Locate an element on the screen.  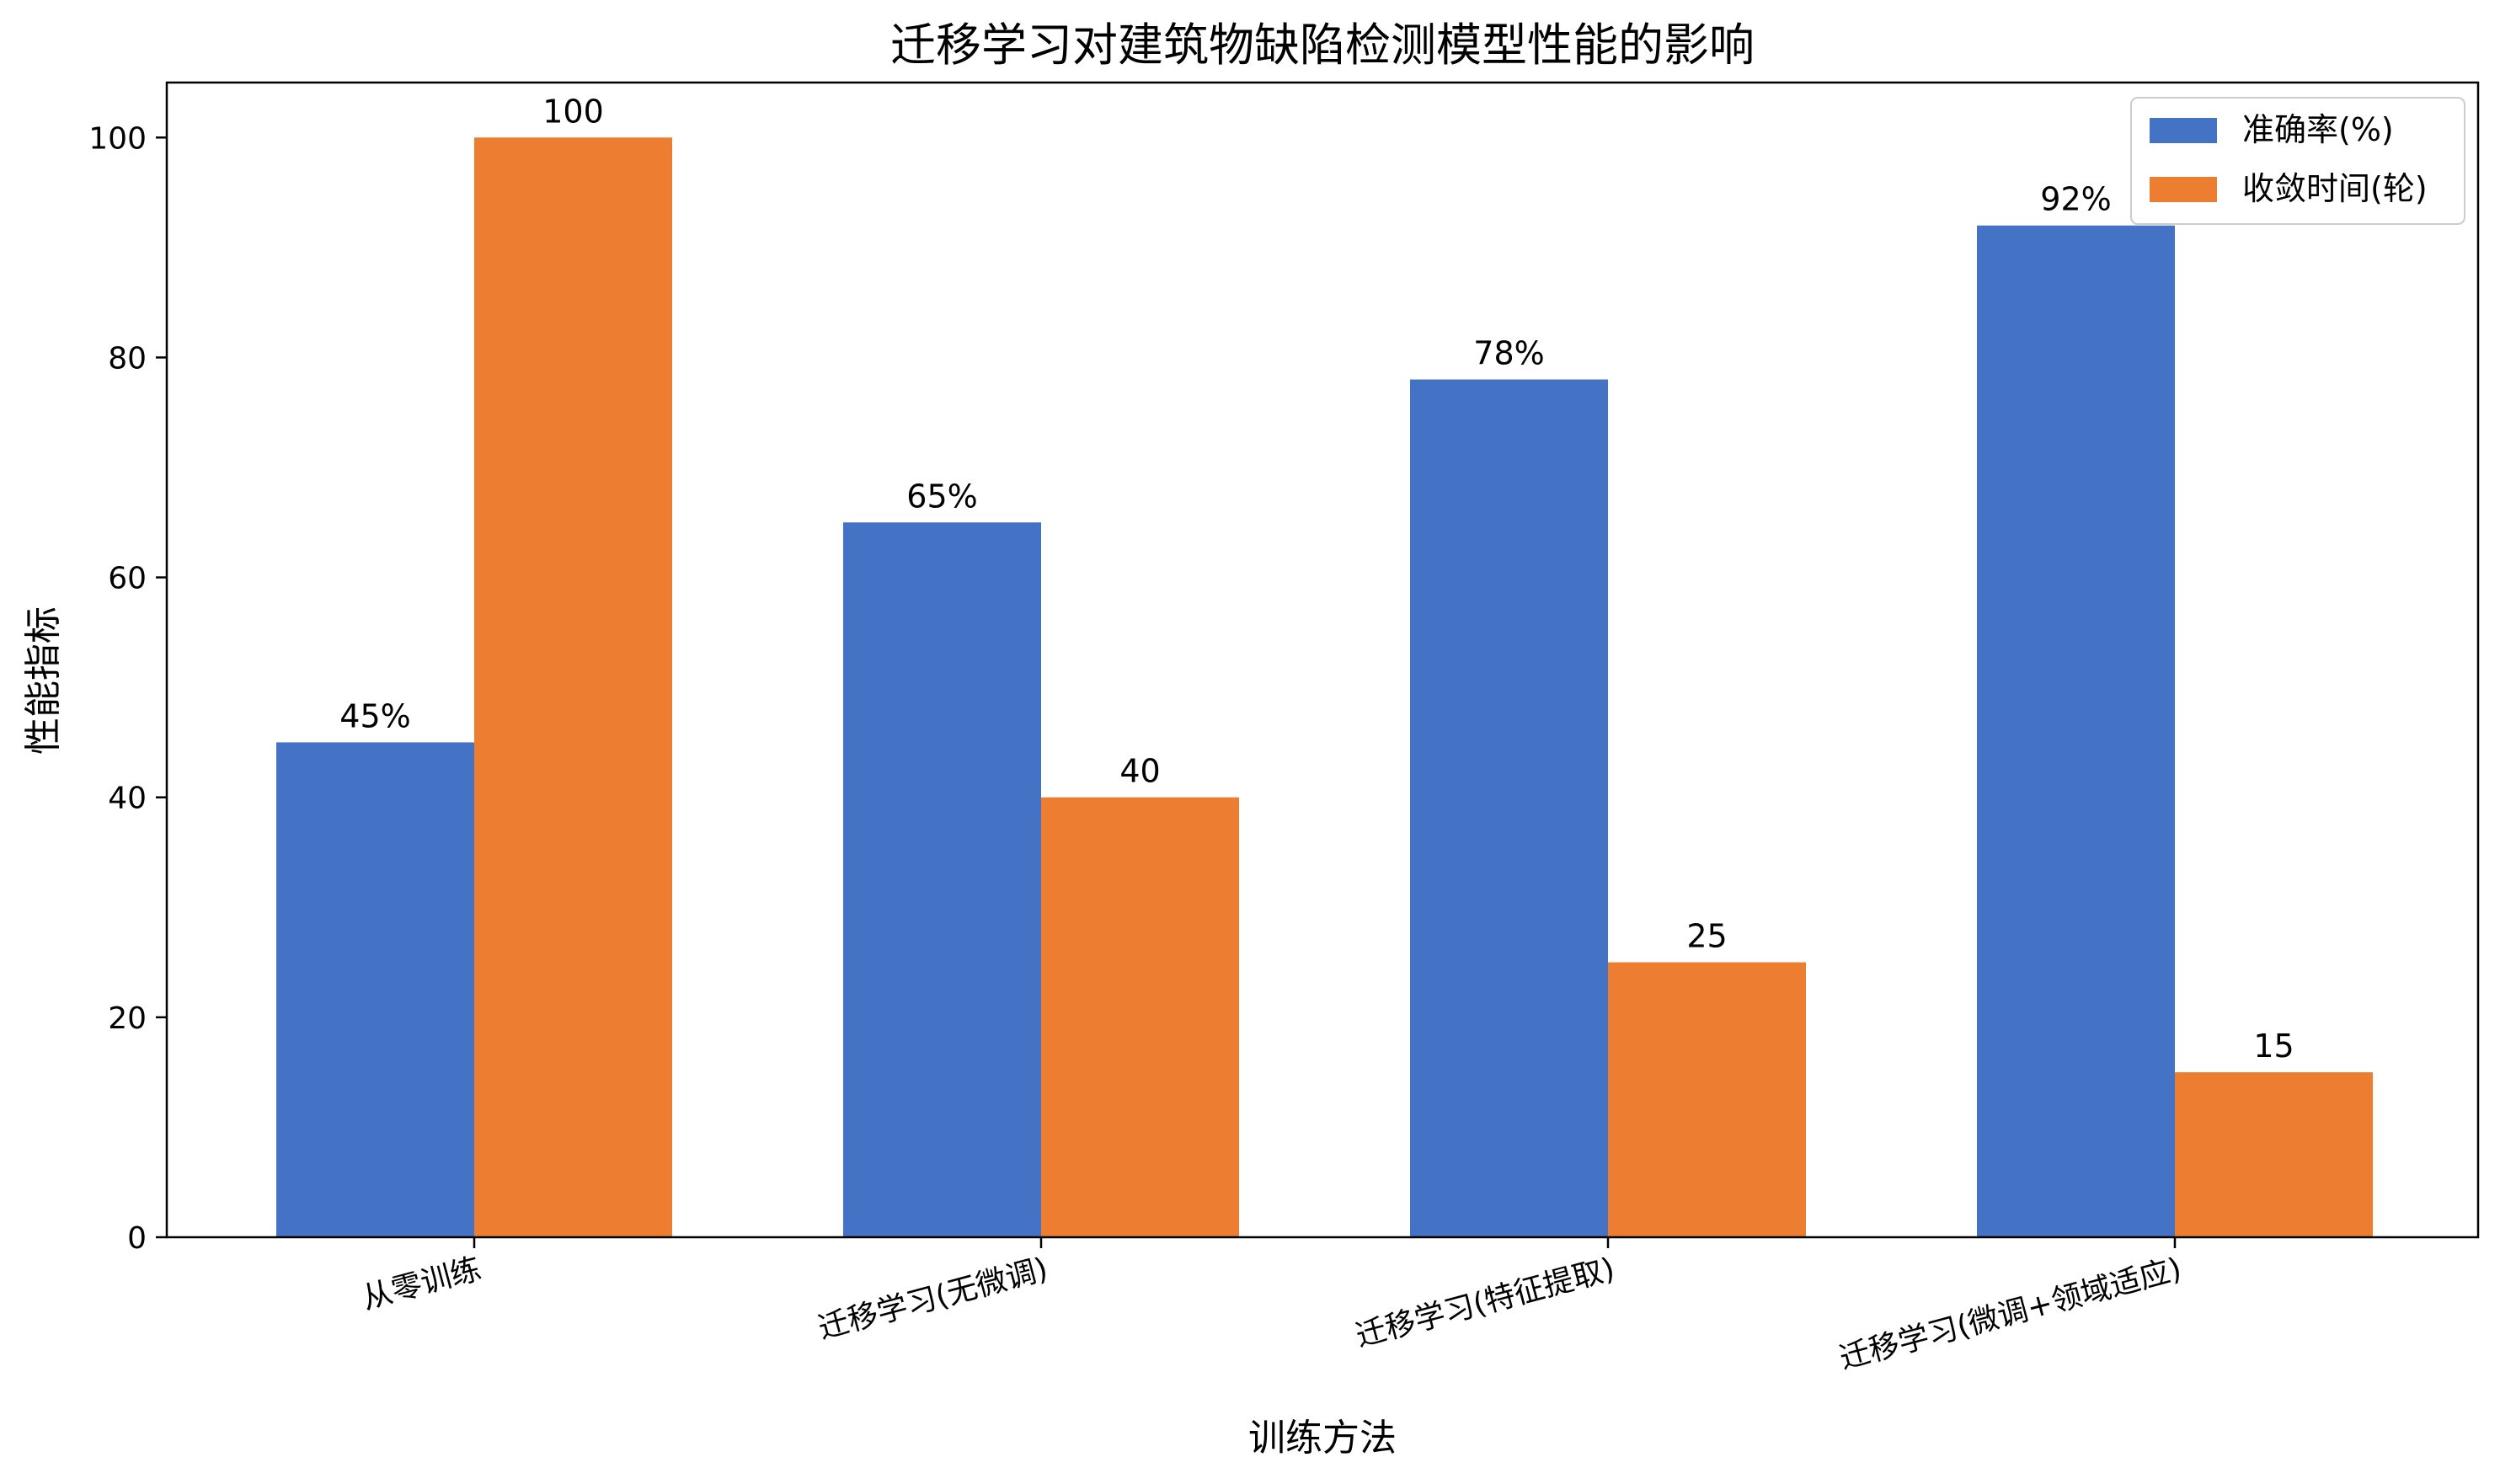
data-label-series1-cat0: 100 is located at coordinates (573, 112).